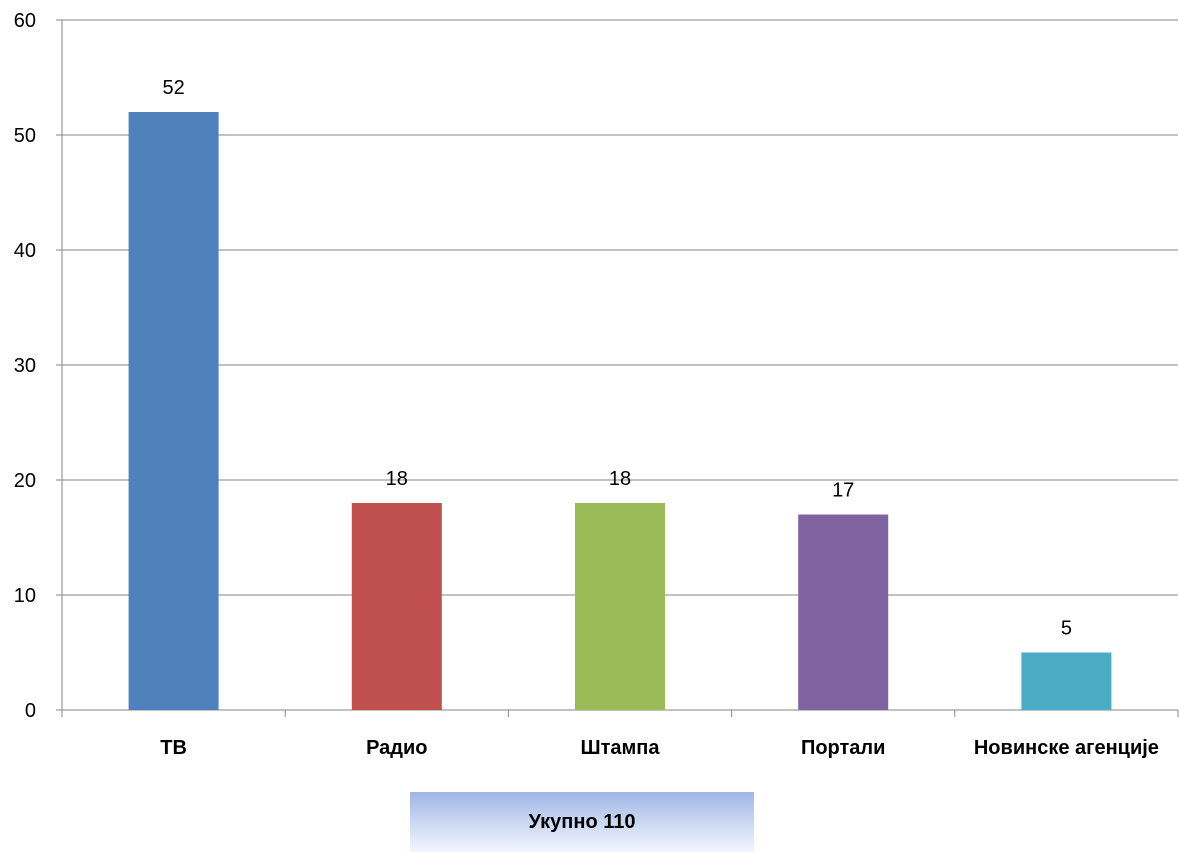  Describe the element at coordinates (25, 596) in the screenshot. I see `y-tick-label: 10` at that location.